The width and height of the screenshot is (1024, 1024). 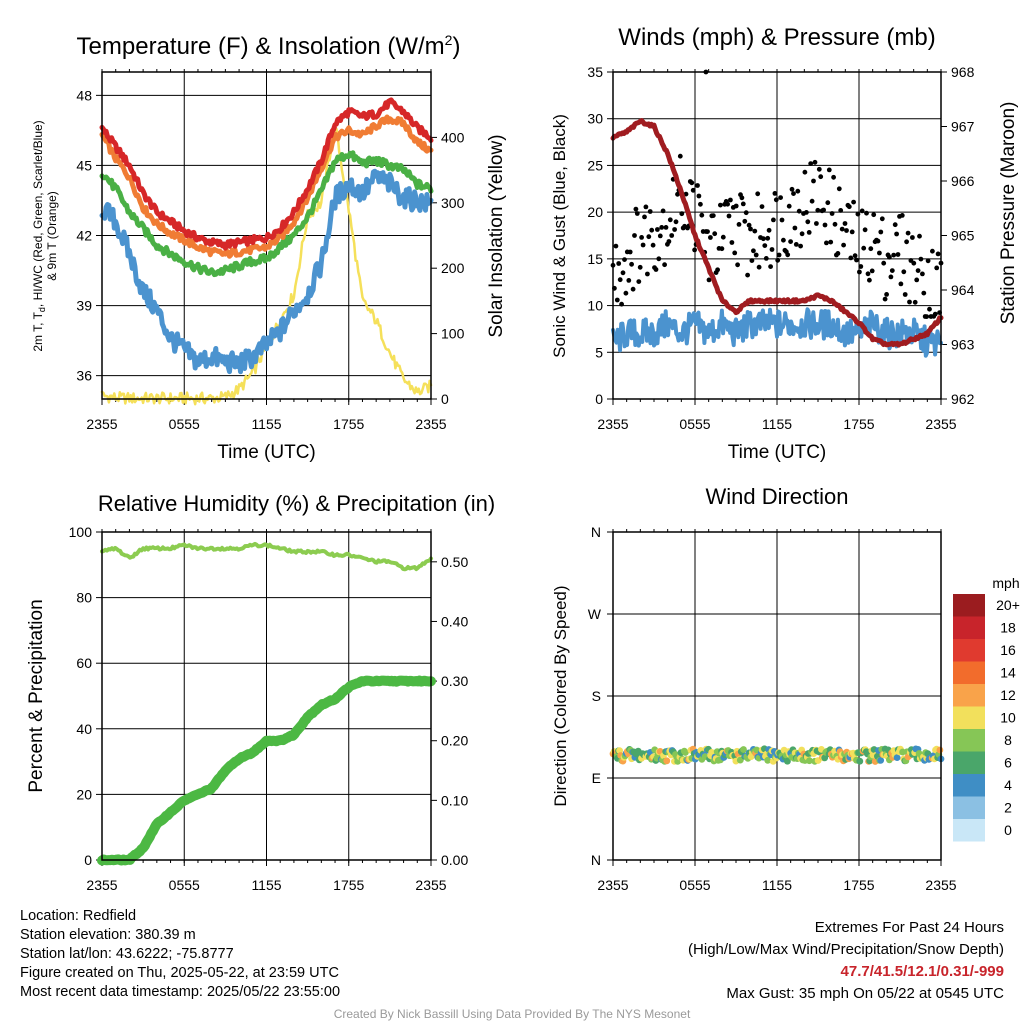 I want to click on rh-y-tick-label: 80, so click(x=84, y=598).